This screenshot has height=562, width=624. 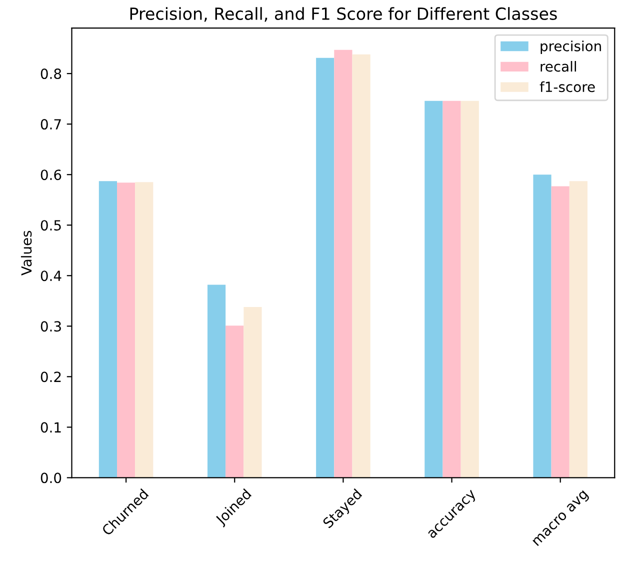 What do you see at coordinates (51, 276) in the screenshot?
I see `y-tick-label: 0.4` at bounding box center [51, 276].